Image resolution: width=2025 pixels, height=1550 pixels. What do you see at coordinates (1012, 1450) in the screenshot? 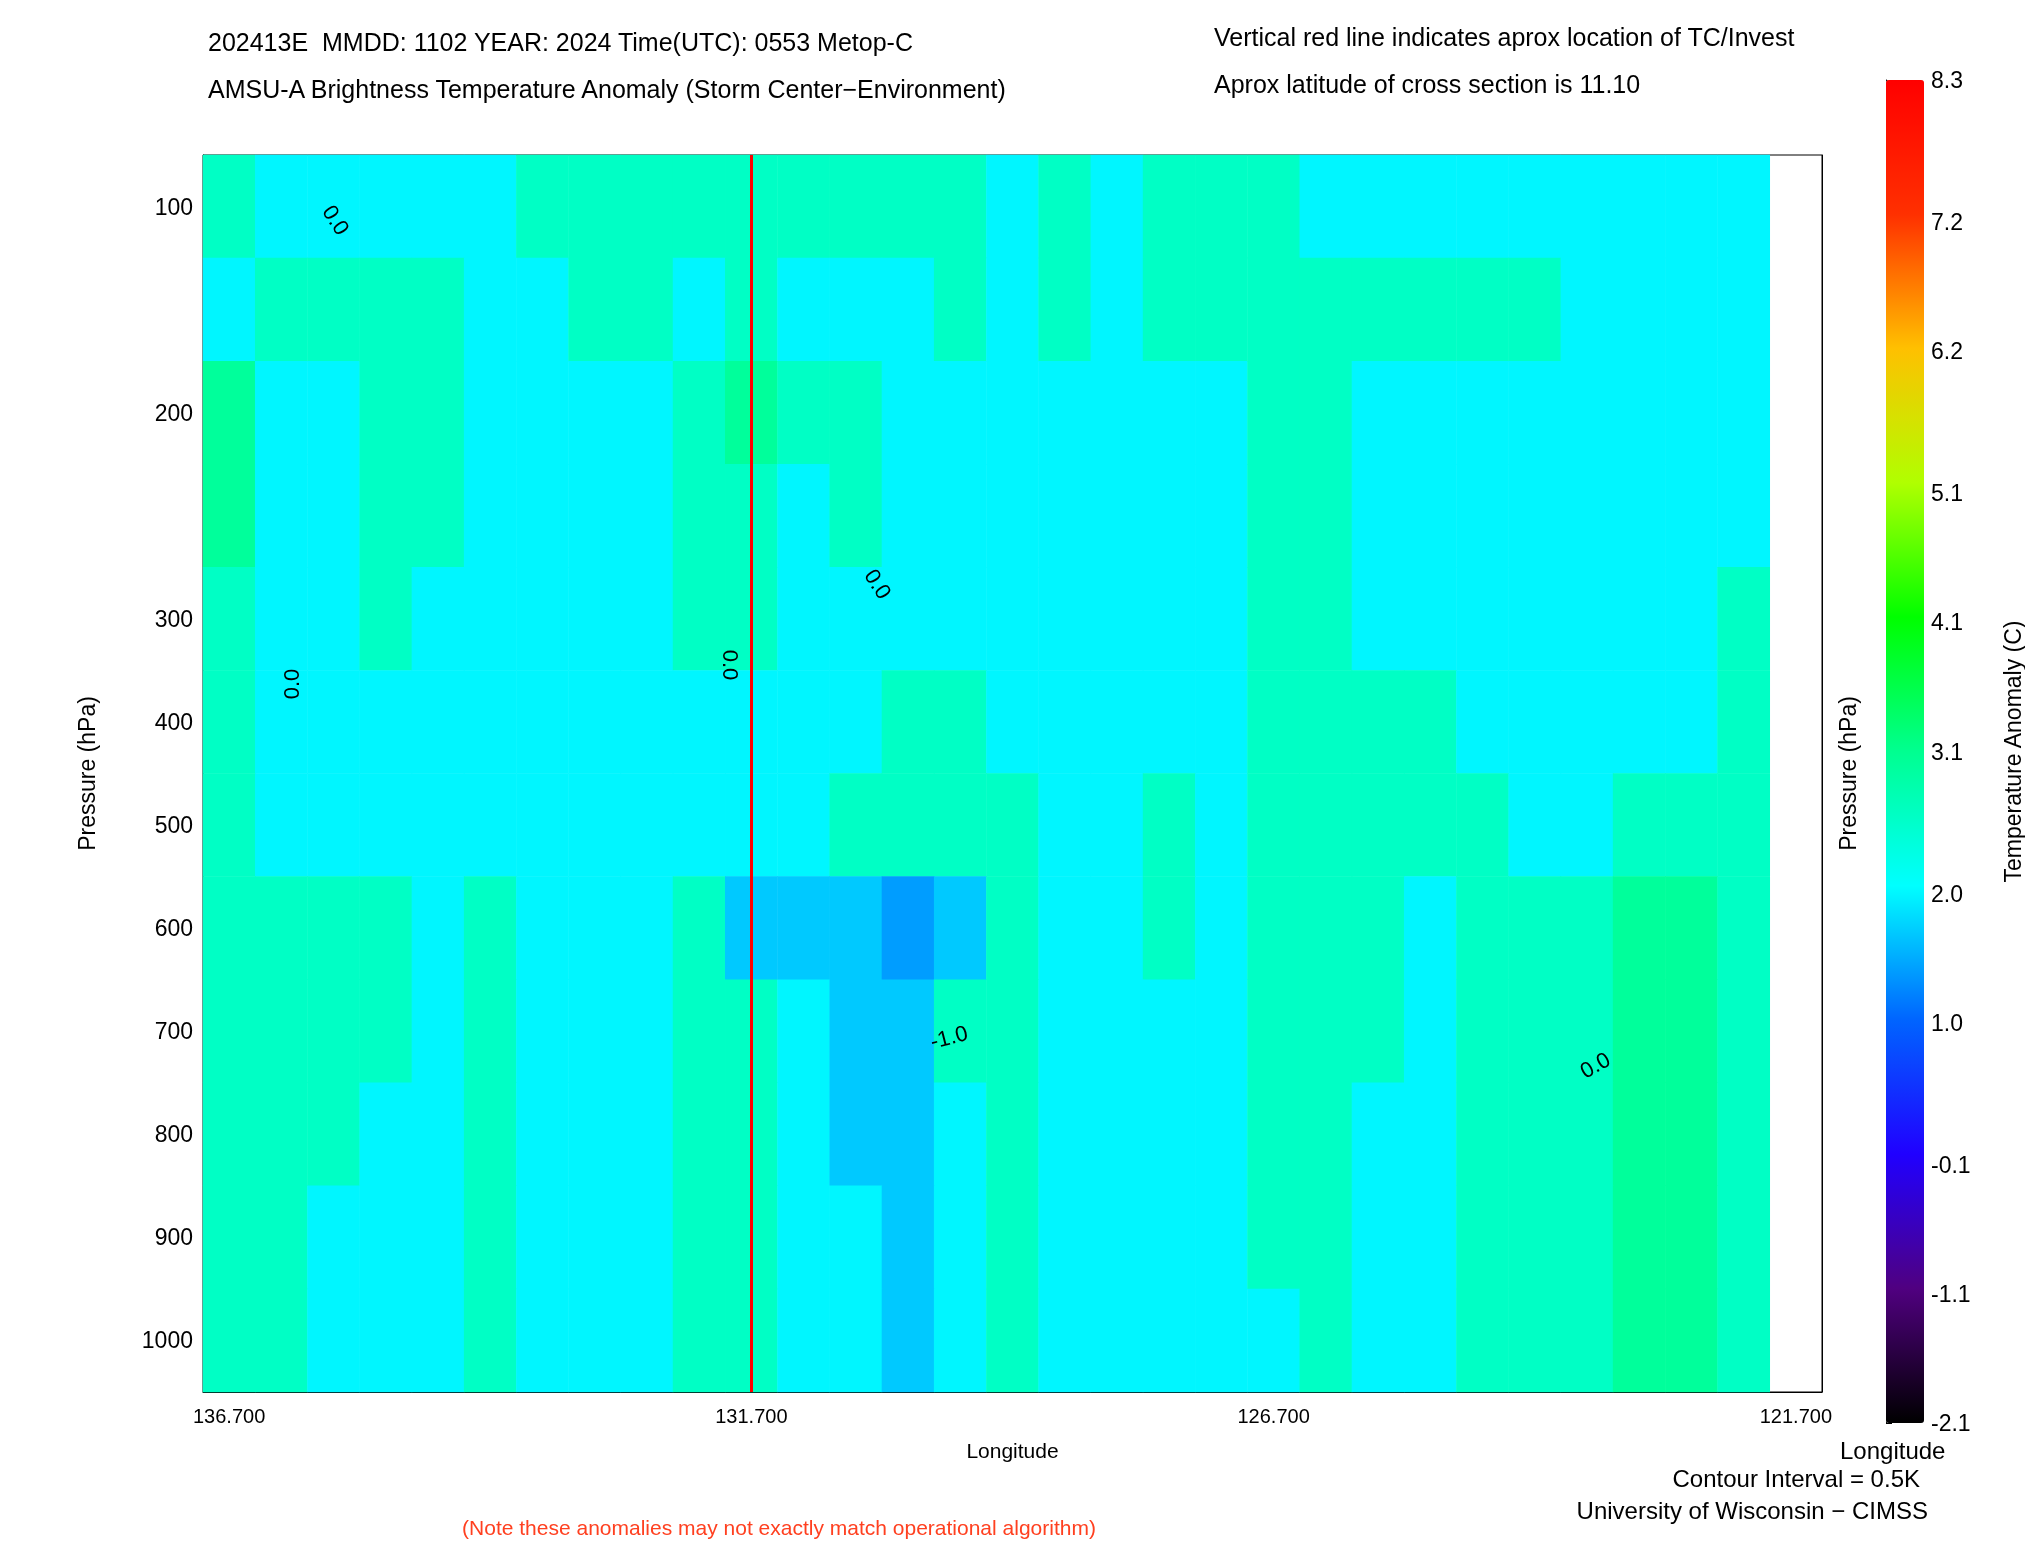
I see `x-axis-title: Longitude` at bounding box center [1012, 1450].